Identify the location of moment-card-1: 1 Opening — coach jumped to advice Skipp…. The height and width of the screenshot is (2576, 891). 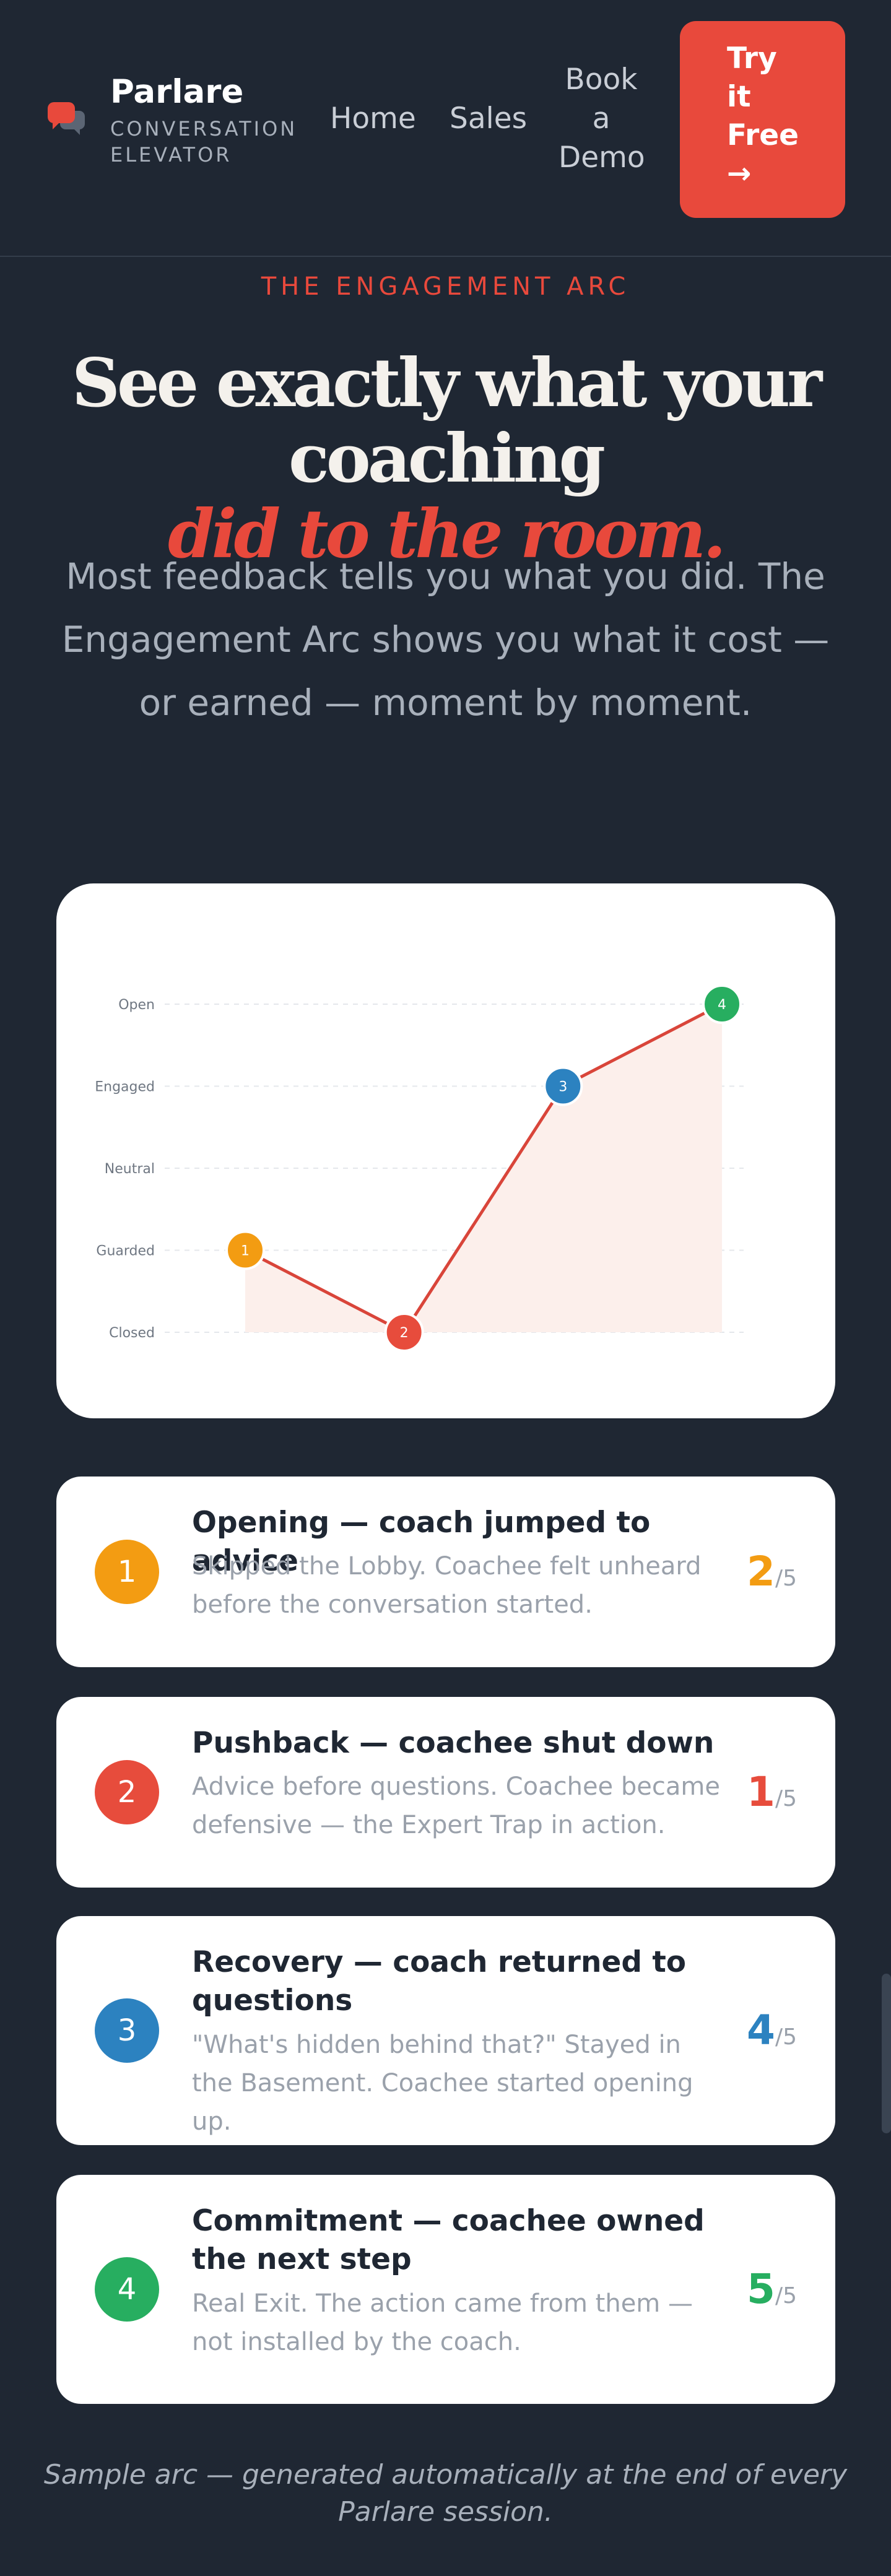
(445, 1572).